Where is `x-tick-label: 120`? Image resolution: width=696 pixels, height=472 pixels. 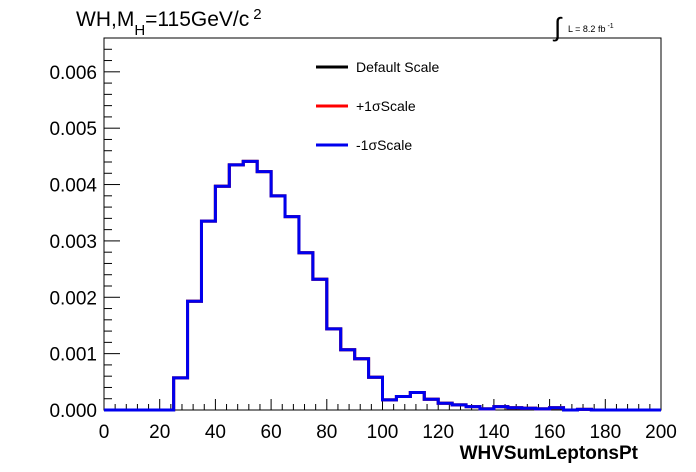 x-tick-label: 120 is located at coordinates (438, 432).